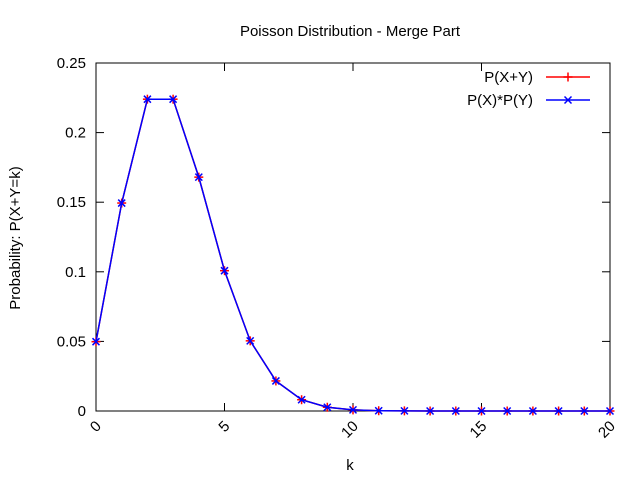  I want to click on legend-label: P(X)*P(Y), so click(500, 100).